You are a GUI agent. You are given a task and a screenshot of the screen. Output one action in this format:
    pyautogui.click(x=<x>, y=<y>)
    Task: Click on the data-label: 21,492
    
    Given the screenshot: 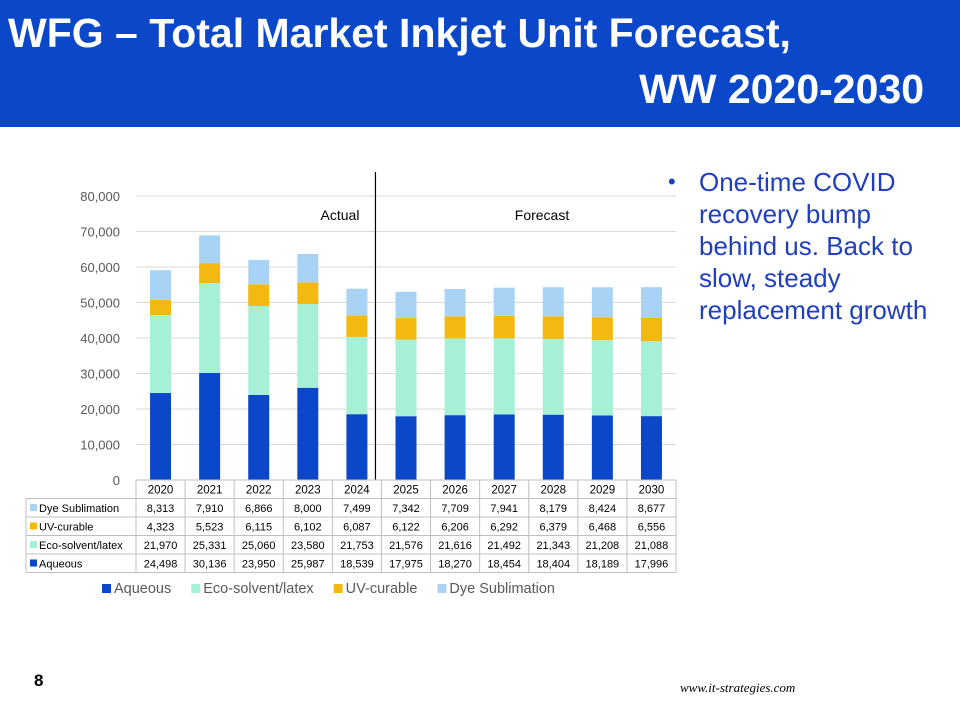 What is the action you would take?
    pyautogui.click(x=504, y=546)
    